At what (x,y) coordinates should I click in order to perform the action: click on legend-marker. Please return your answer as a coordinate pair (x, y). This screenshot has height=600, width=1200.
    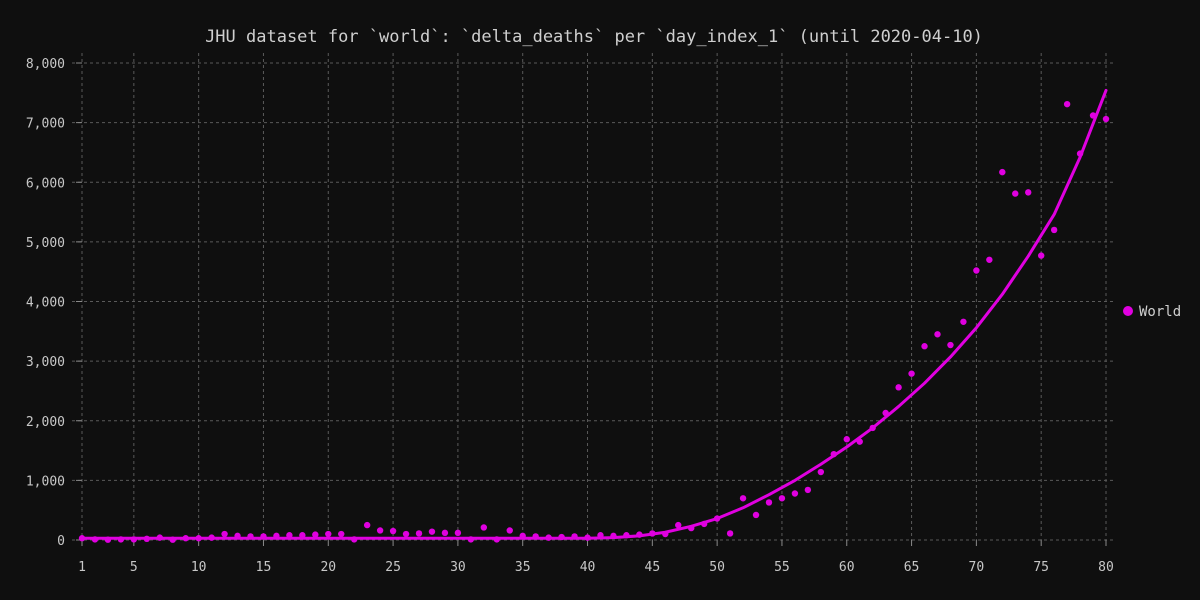
    Looking at the image, I should click on (1128, 311).